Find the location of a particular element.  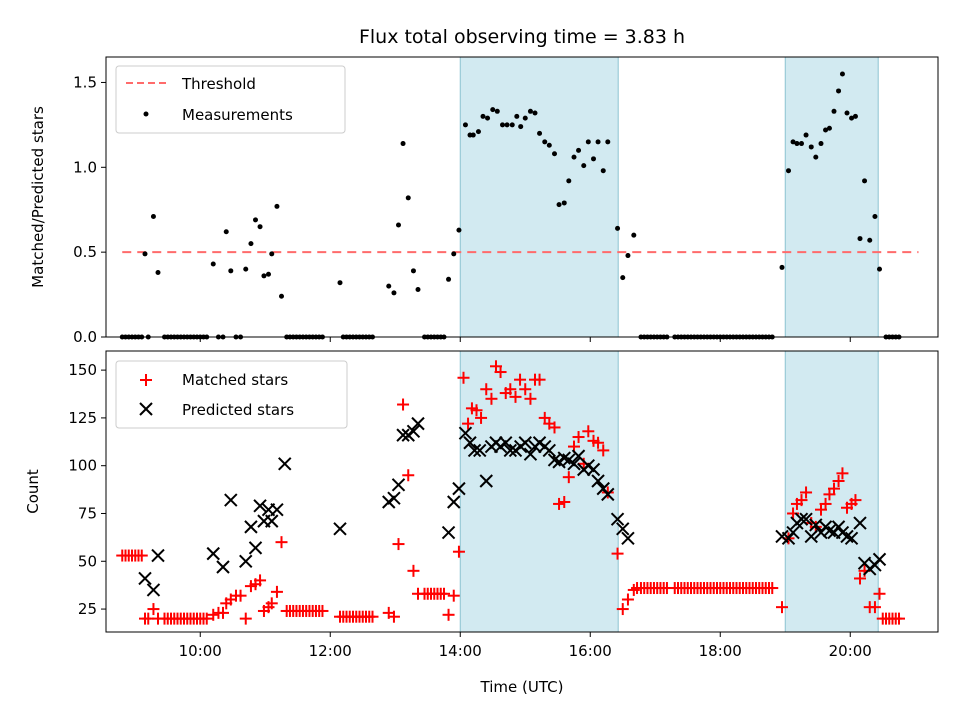

bottom-x-axis-label: Time (UTC) is located at coordinates (522, 687).